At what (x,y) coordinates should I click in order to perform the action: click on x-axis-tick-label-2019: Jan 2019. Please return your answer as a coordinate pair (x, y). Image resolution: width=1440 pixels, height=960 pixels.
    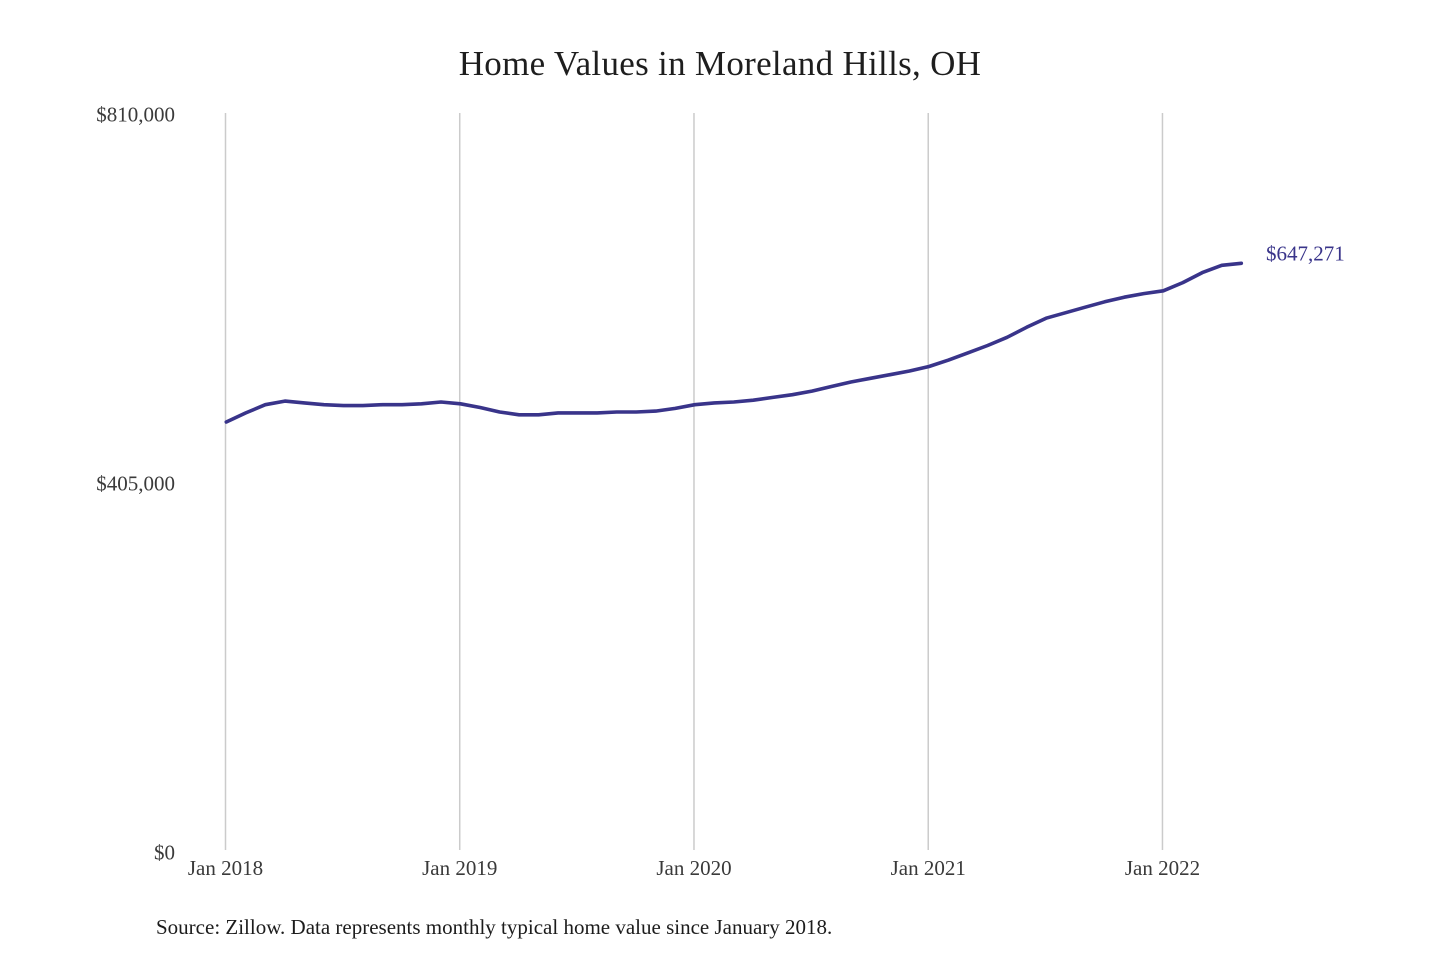
    Looking at the image, I should click on (460, 868).